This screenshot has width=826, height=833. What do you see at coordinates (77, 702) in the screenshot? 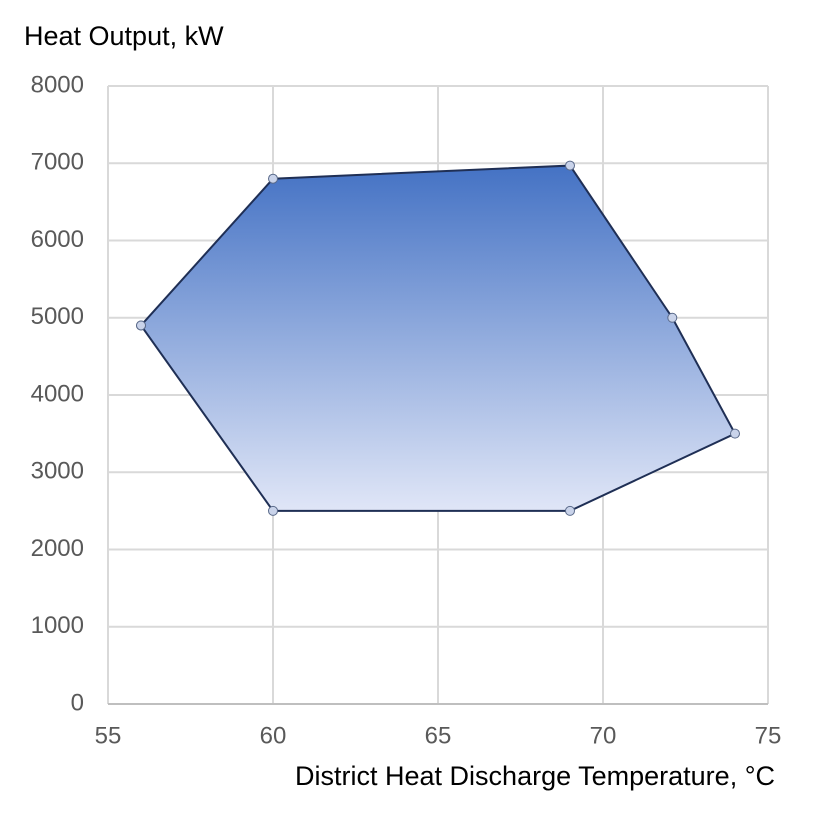
I see `y-tick-label: 0` at bounding box center [77, 702].